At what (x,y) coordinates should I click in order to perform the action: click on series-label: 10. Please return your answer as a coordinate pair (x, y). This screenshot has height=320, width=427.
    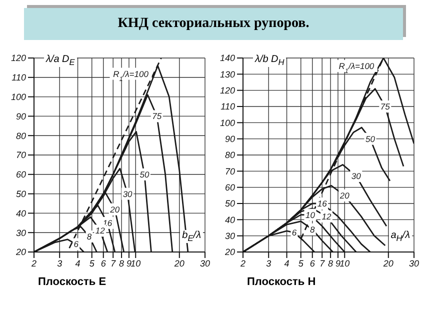
    Looking at the image, I should click on (310, 215).